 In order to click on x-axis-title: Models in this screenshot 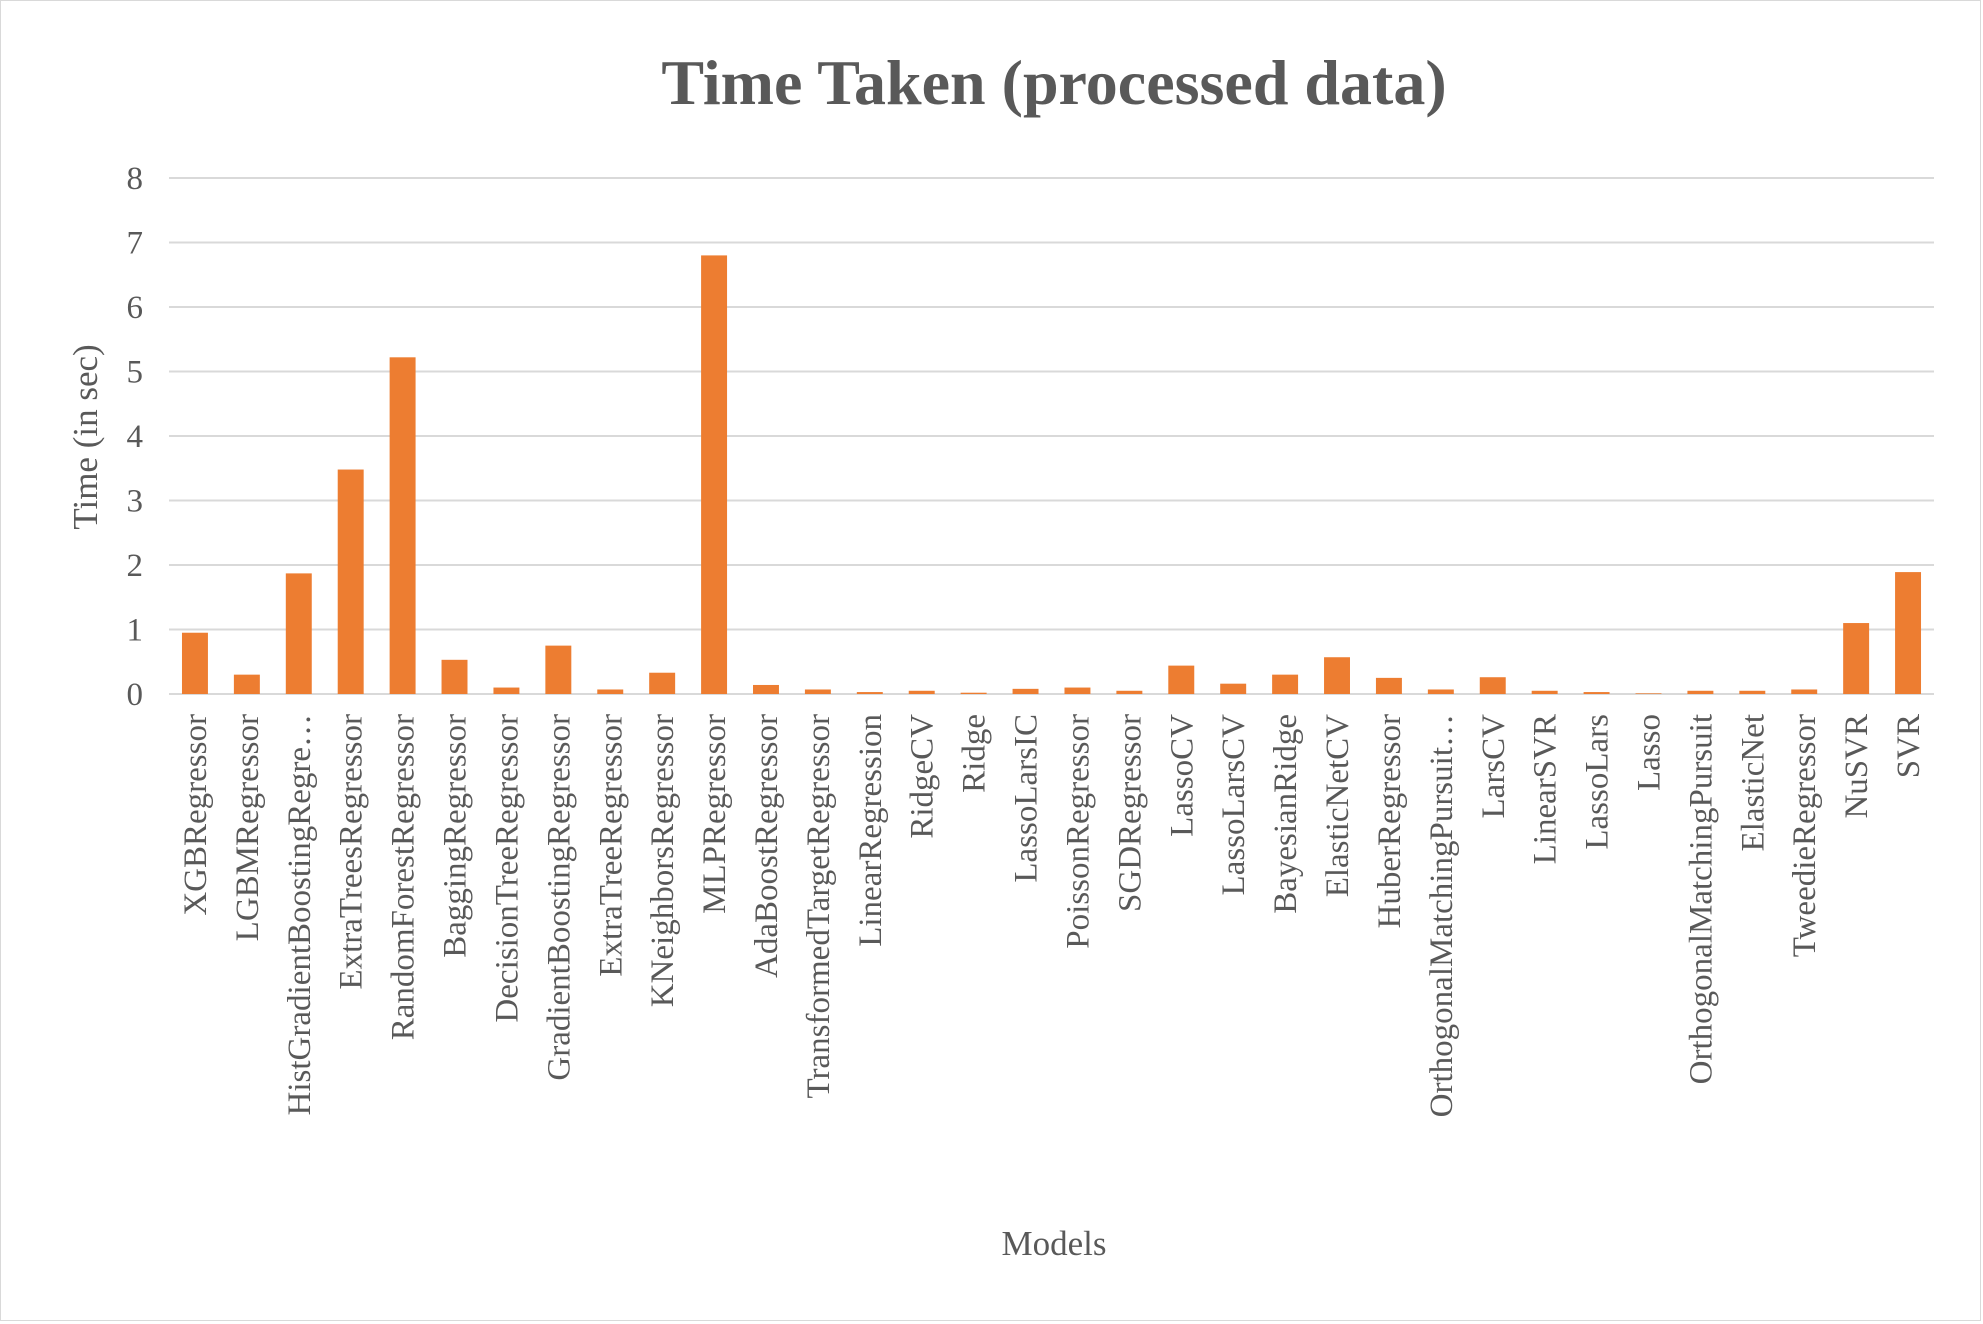, I will do `click(1054, 1243)`.